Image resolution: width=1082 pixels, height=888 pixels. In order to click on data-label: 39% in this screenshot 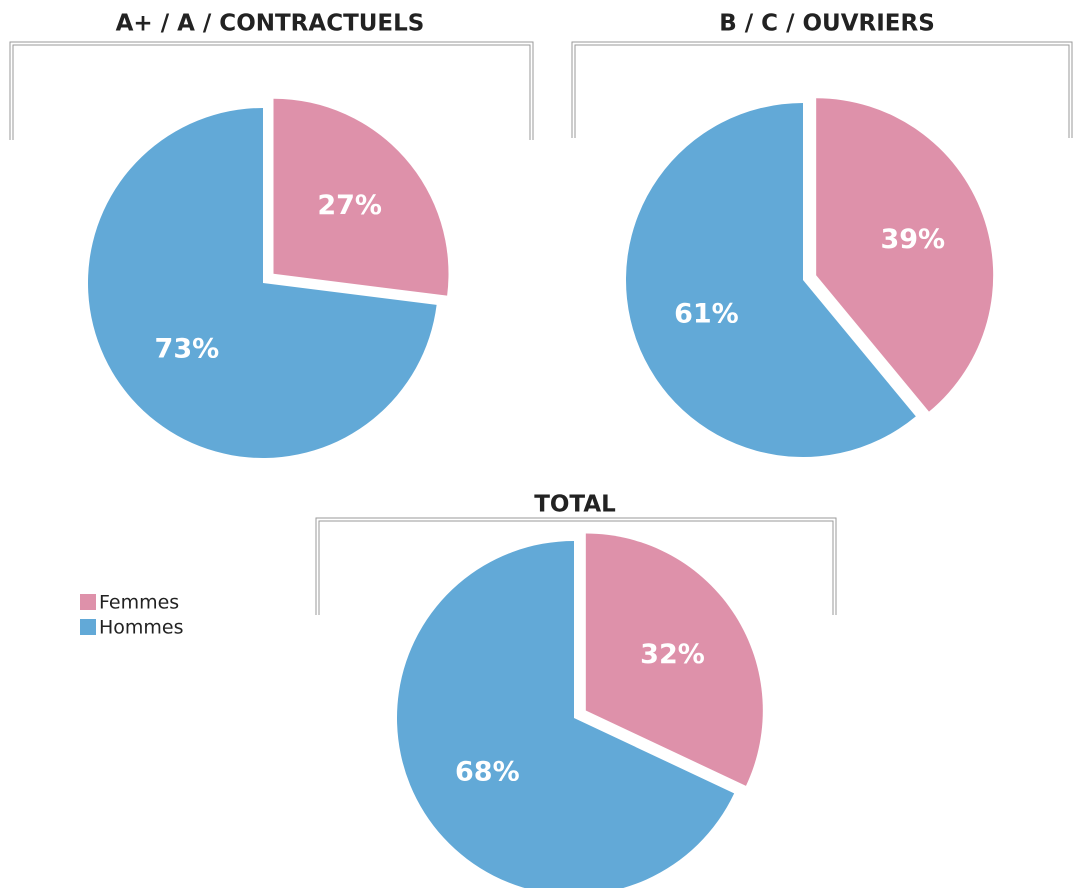, I will do `click(912, 239)`.